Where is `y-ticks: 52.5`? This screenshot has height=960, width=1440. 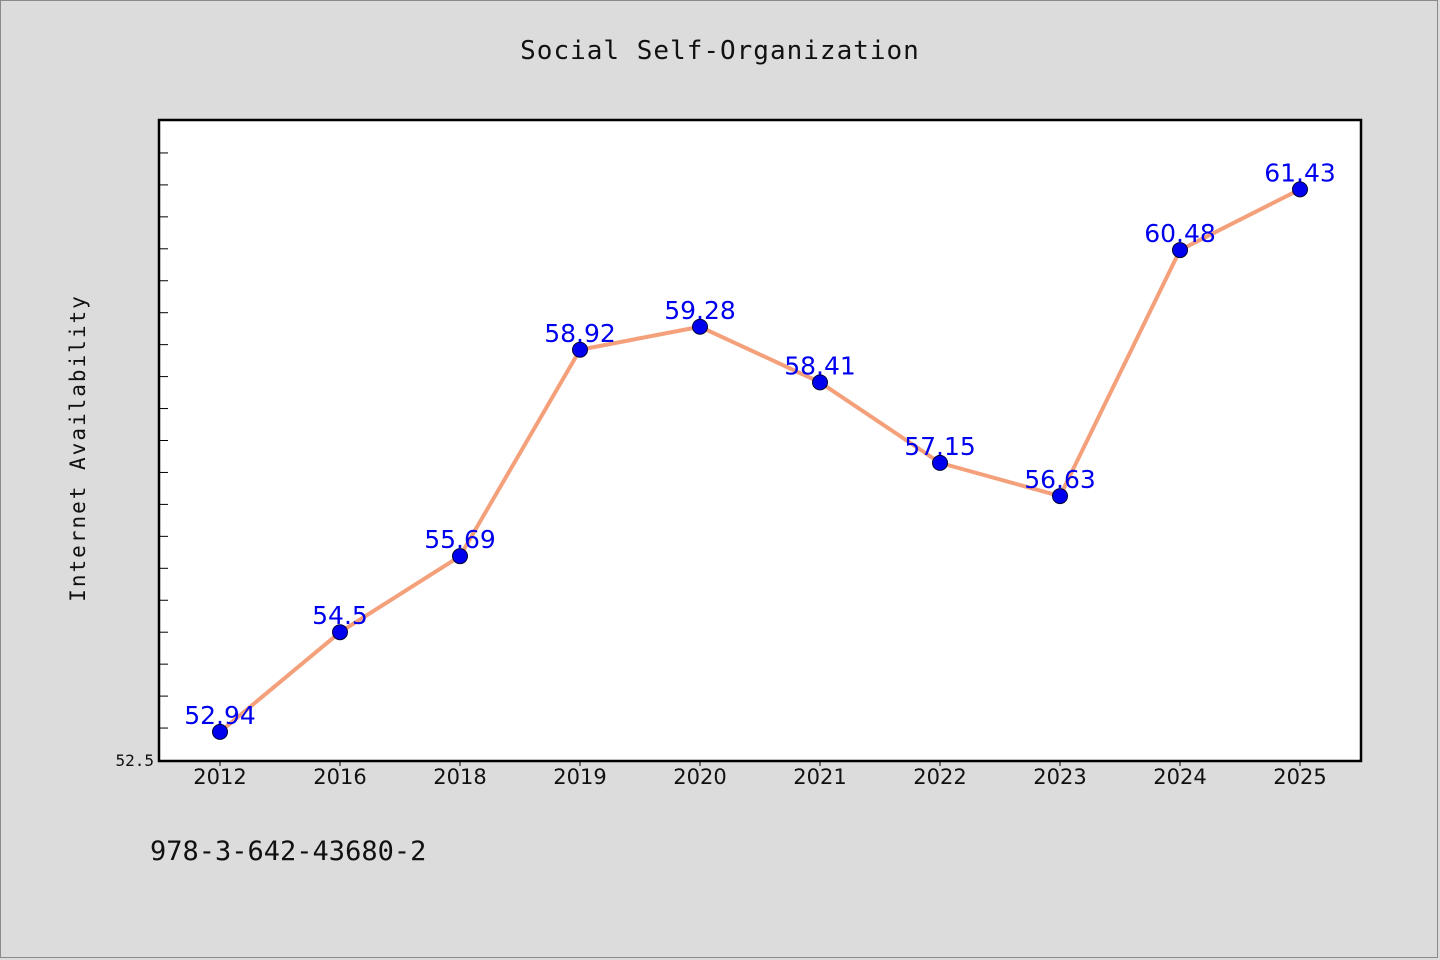 y-ticks: 52.5 is located at coordinates (141, 461).